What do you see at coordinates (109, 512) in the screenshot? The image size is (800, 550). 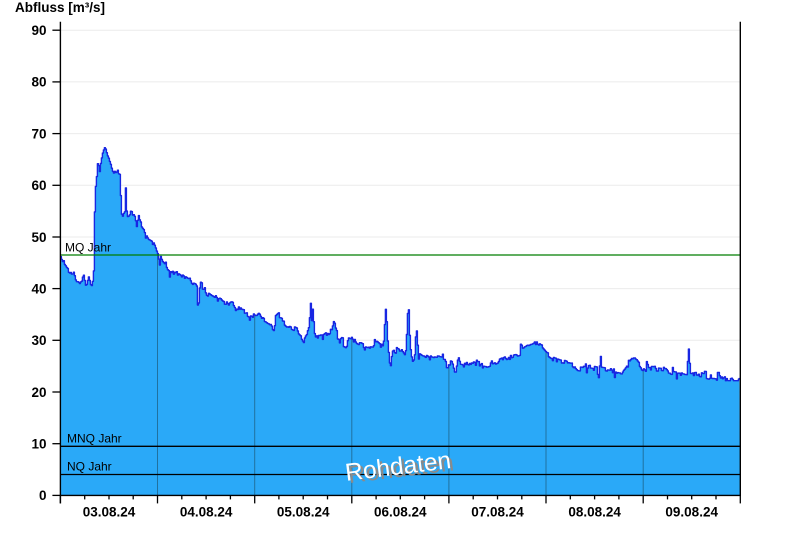 I see `svg-text: 03.08.24` at bounding box center [109, 512].